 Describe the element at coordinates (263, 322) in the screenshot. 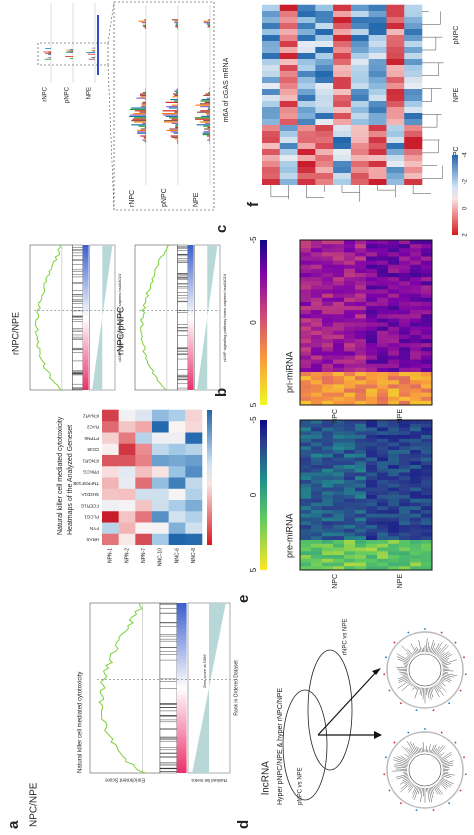

I see `colorbar` at that location.